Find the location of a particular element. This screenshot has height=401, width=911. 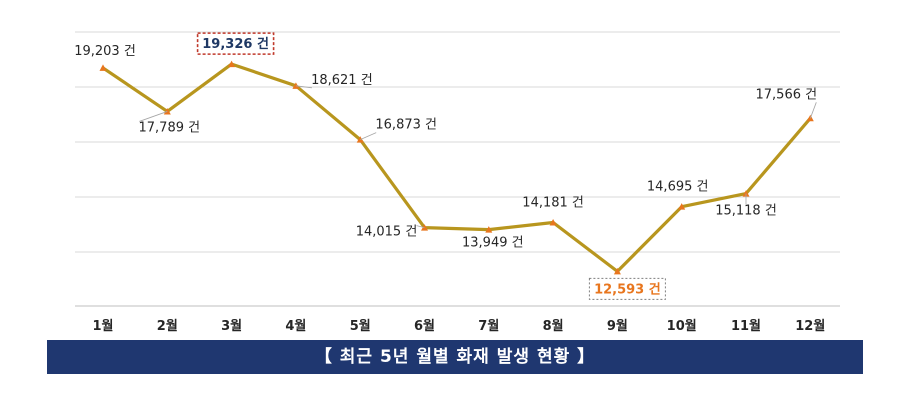

data-label-8: 14,181 건 is located at coordinates (553, 202).